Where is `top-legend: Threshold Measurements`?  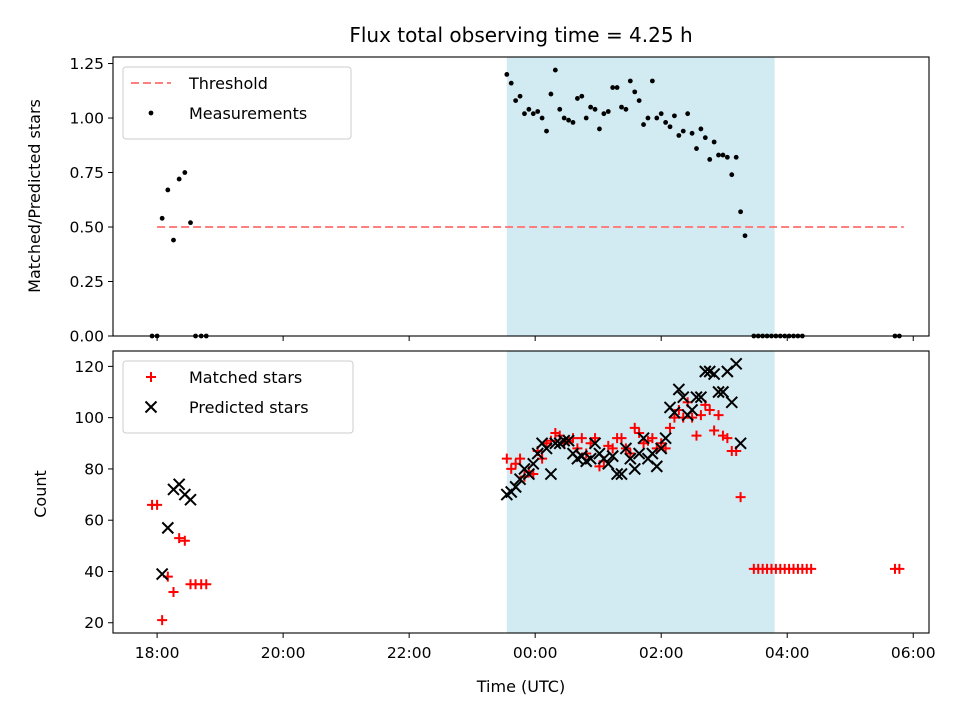
top-legend: Threshold Measurements is located at coordinates (237, 103).